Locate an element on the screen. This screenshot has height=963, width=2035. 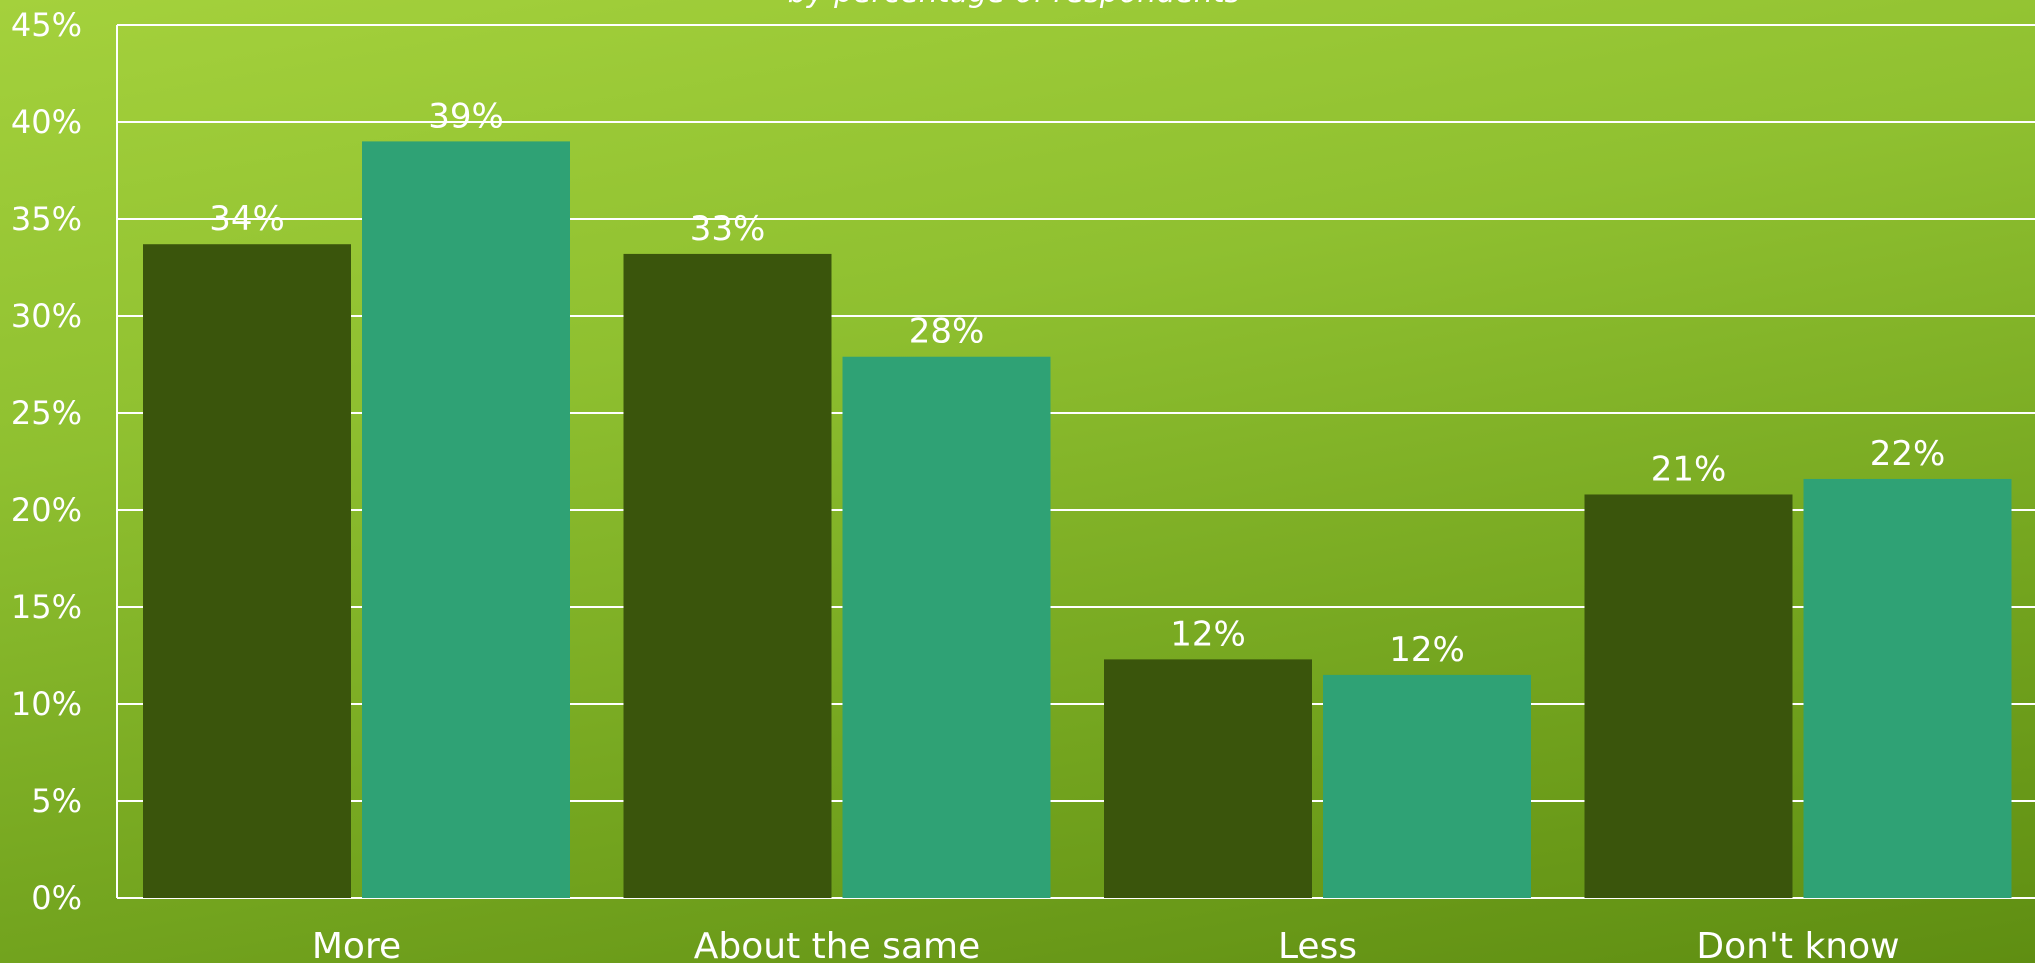
y-tick-label: 15% is located at coordinates (46, 607).